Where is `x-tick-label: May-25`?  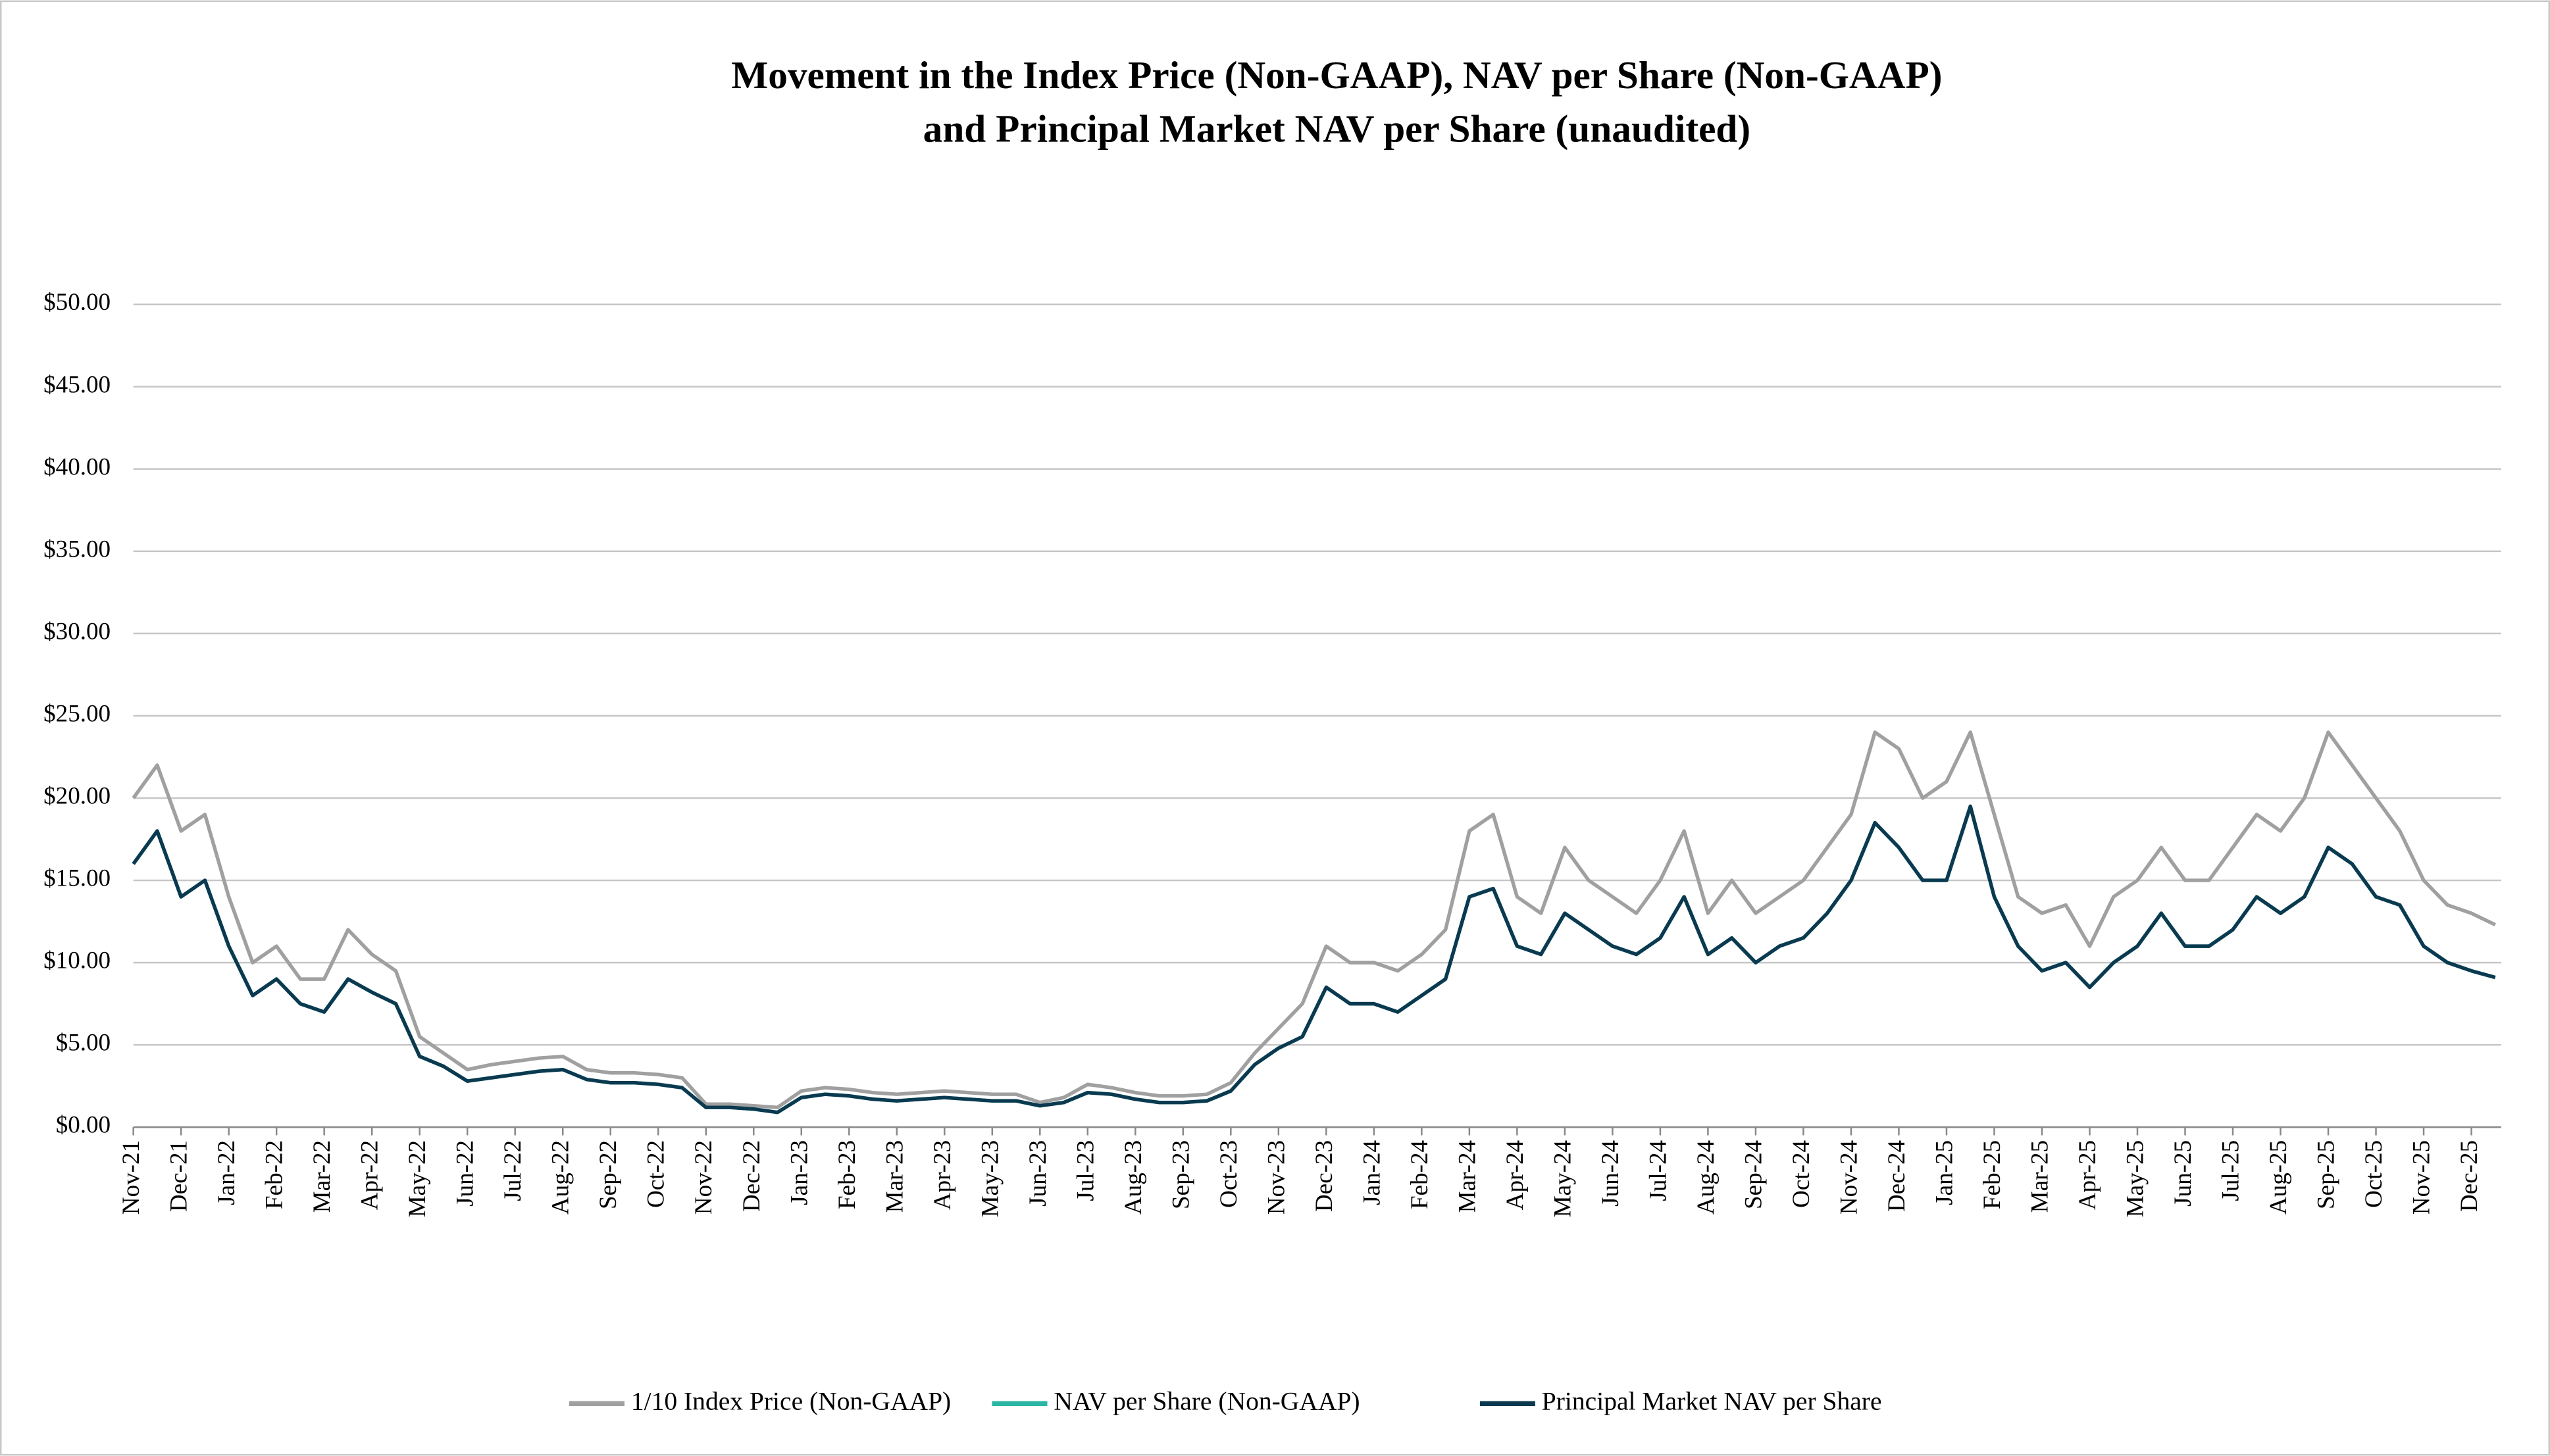 x-tick-label: May-25 is located at coordinates (2135, 1178).